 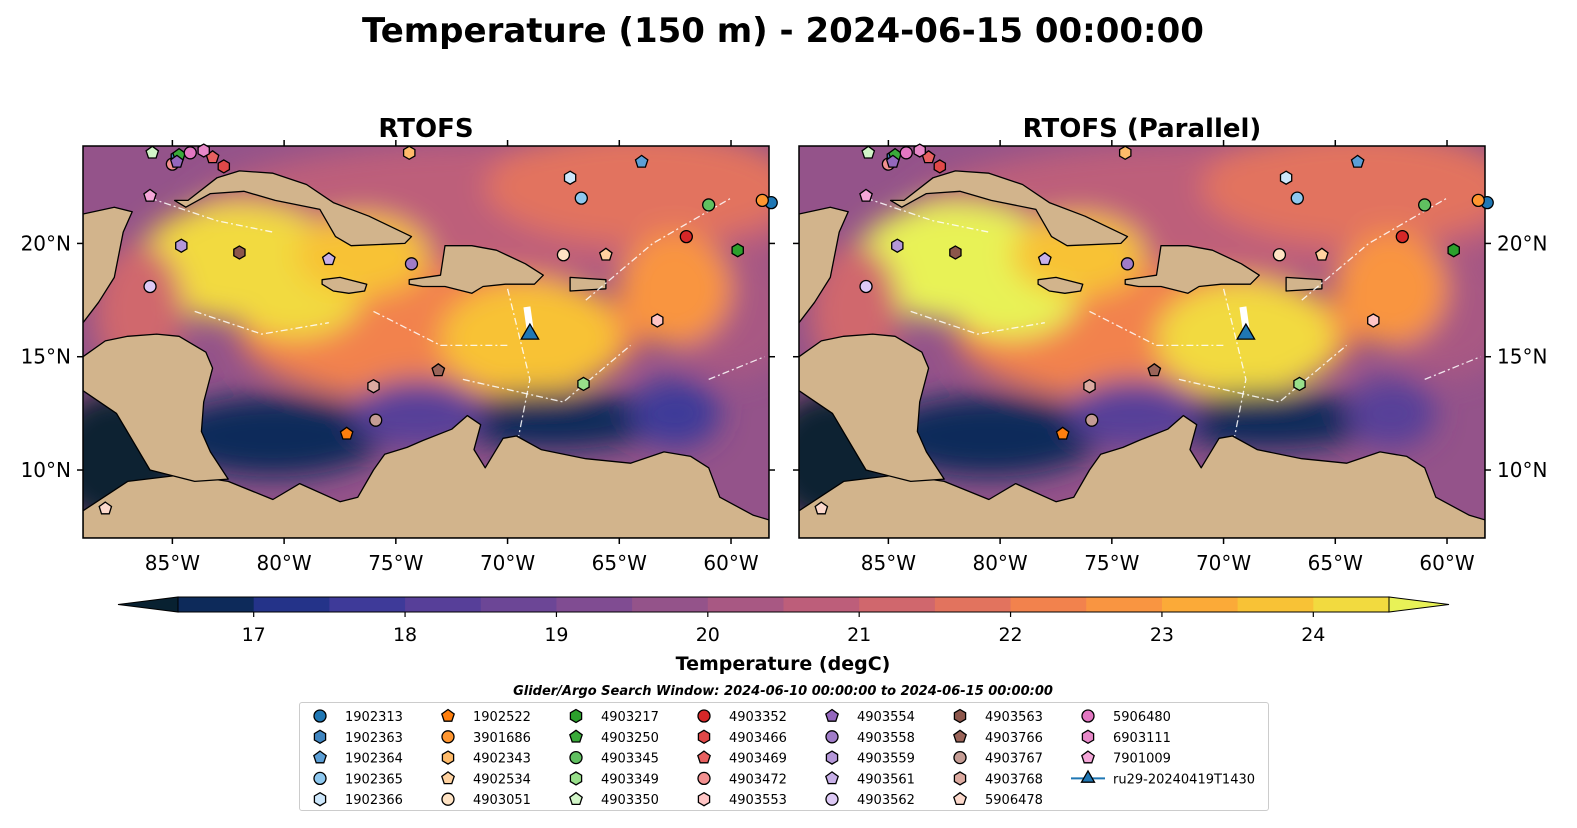 What do you see at coordinates (1142, 759) in the screenshot?
I see `legend-label: 7901009` at bounding box center [1142, 759].